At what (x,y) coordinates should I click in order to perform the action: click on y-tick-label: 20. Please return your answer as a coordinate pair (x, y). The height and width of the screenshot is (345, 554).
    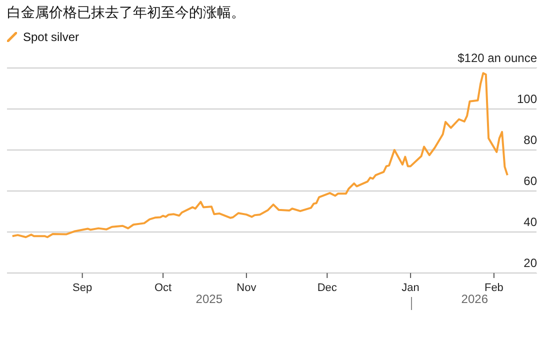
    Looking at the image, I should click on (531, 263).